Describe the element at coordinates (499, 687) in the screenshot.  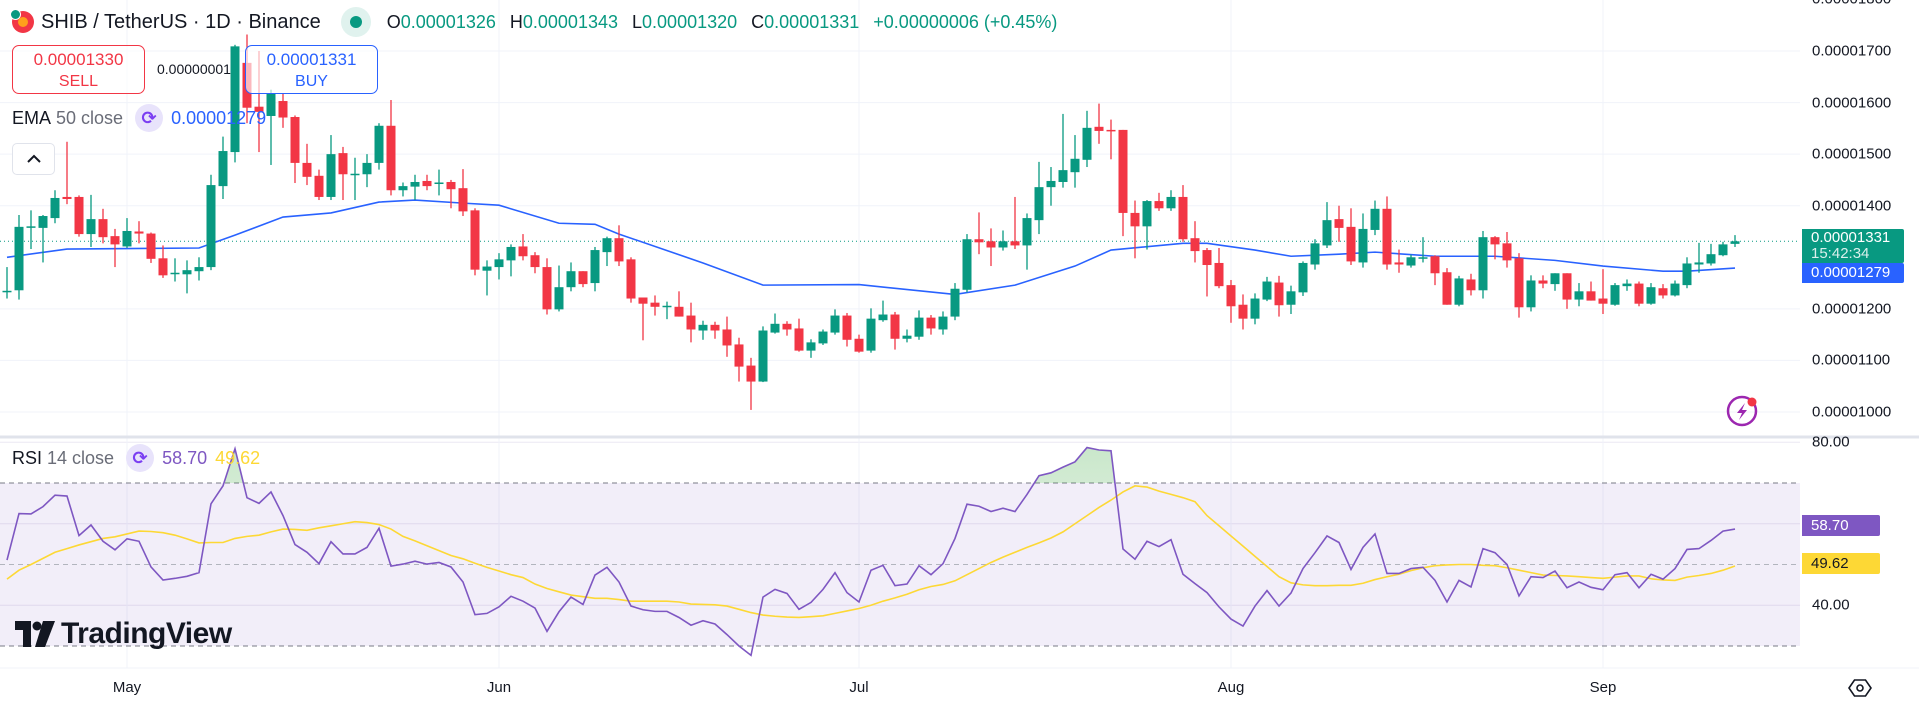
I see `time-axis-label: Jun` at that location.